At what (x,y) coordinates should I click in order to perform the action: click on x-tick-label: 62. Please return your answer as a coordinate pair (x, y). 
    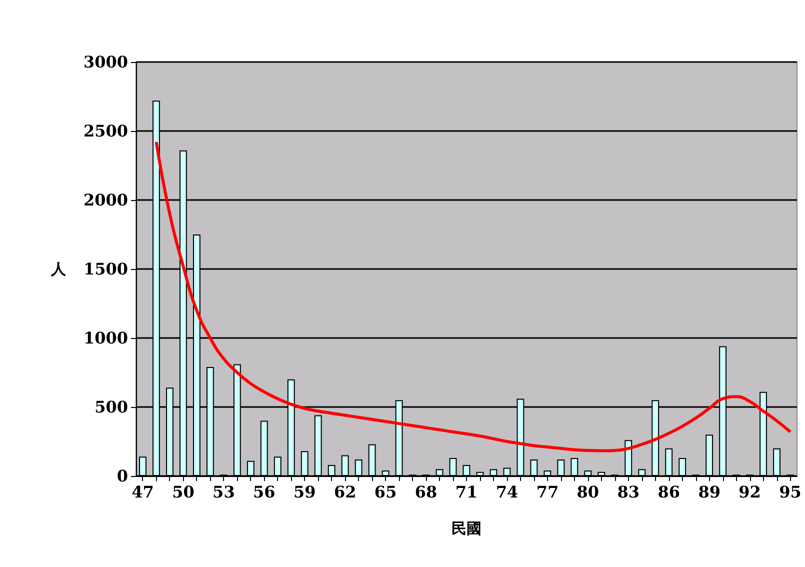
    Looking at the image, I should click on (345, 492).